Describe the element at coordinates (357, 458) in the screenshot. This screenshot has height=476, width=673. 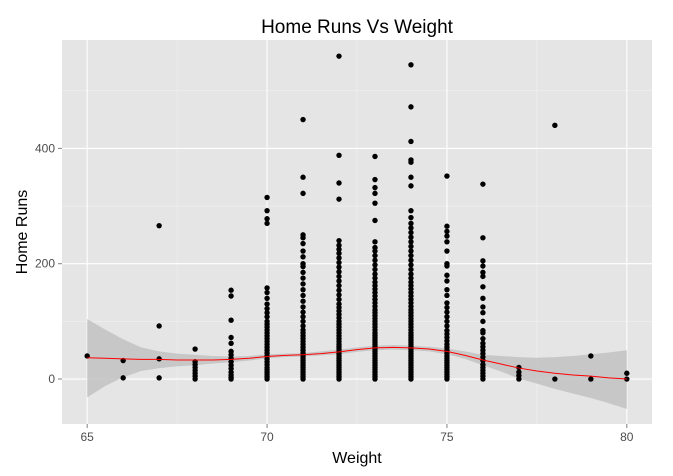
I see `x-axis-label: Weight` at that location.